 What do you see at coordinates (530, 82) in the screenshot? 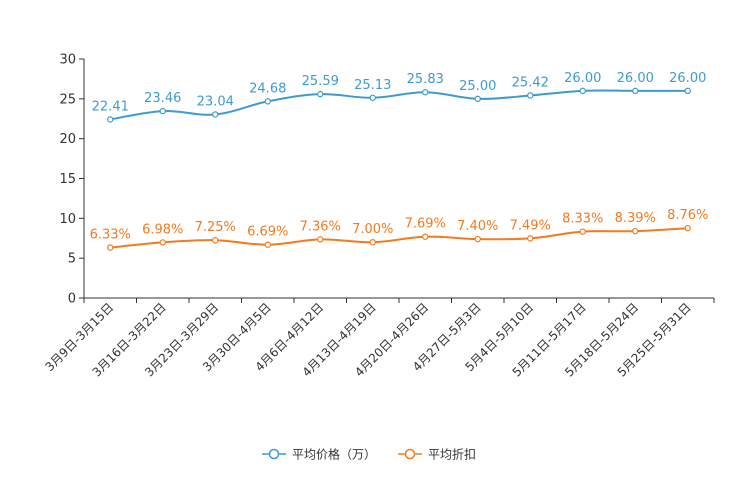
I see `data-label: 25.42` at bounding box center [530, 82].